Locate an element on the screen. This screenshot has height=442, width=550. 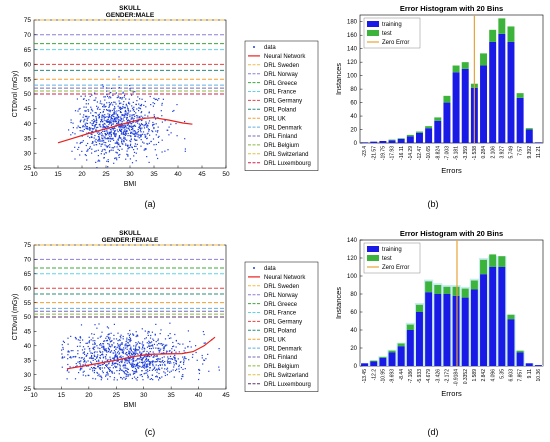
x-tick-label: -3.359 is located at coordinates (466, 153).